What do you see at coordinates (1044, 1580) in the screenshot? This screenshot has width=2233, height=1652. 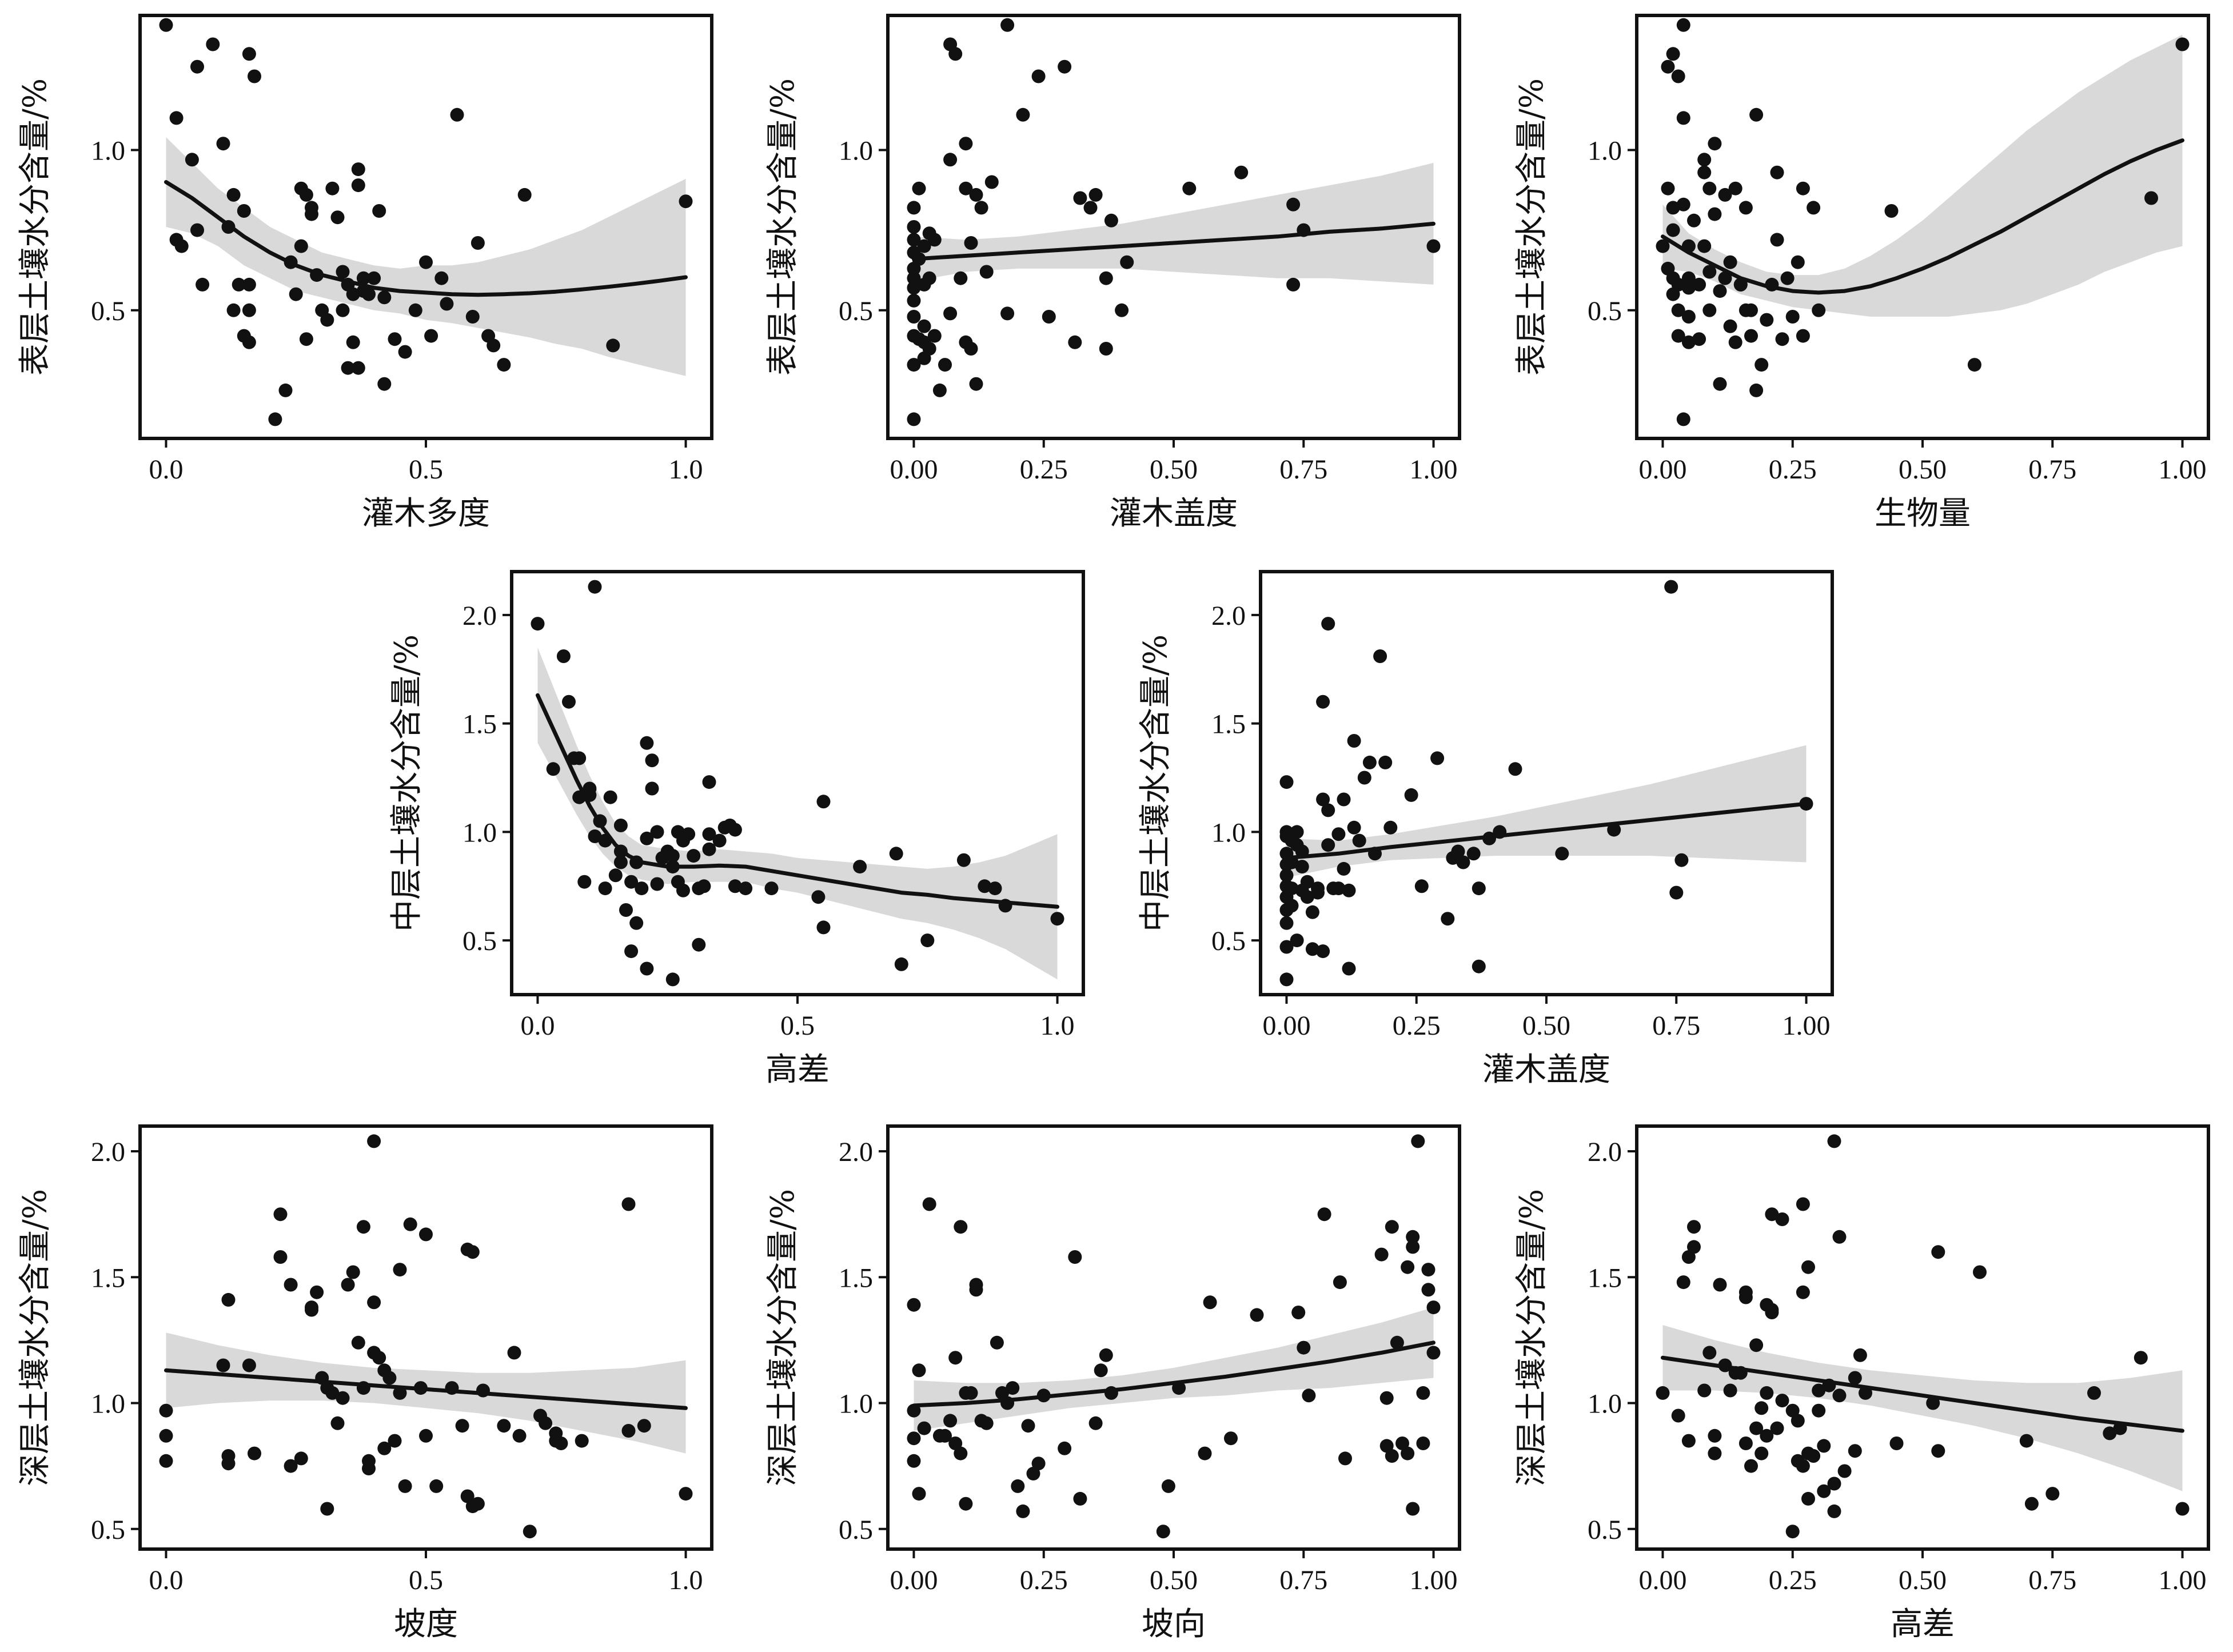 I see `x-tick-label: 0.25` at bounding box center [1044, 1580].